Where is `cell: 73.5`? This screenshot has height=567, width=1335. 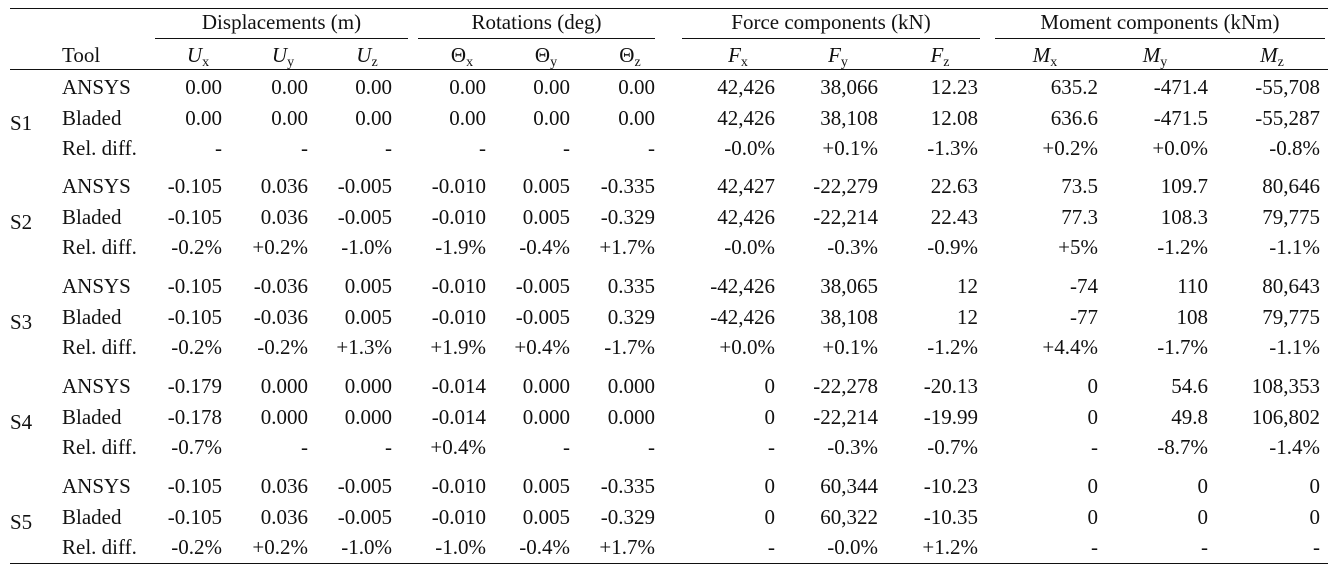 cell: 73.5 is located at coordinates (1079, 186).